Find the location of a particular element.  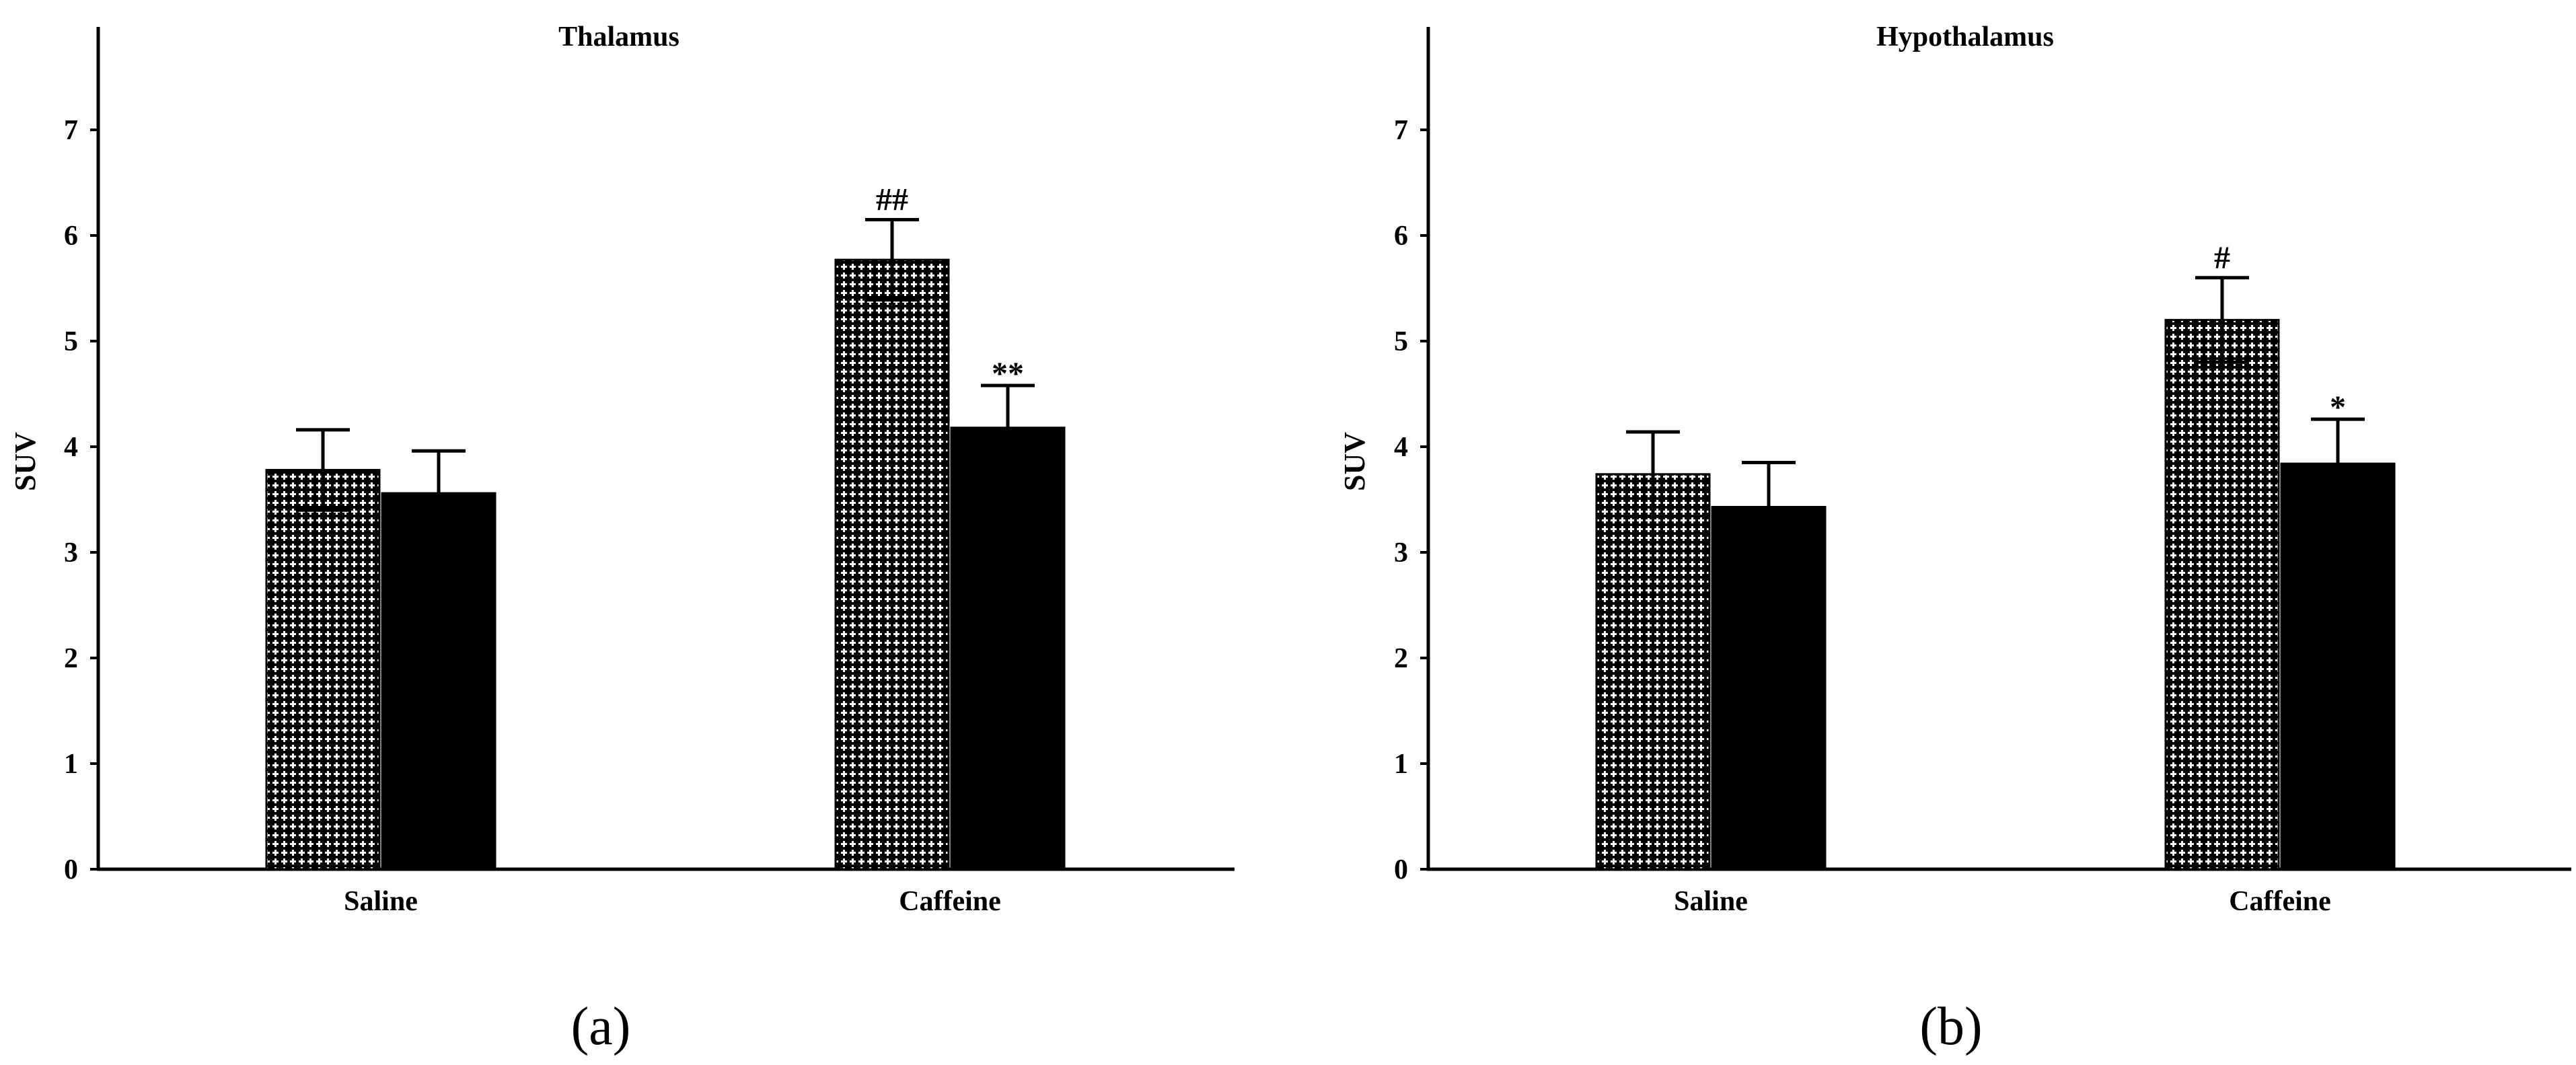

chart-title: Thalamus is located at coordinates (618, 37).